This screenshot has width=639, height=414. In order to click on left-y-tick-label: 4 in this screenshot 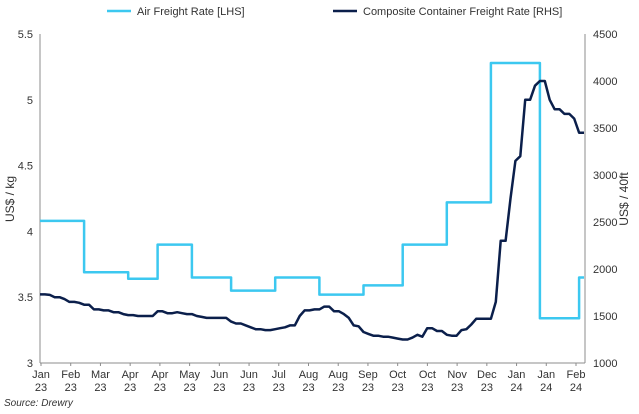, I will do `click(30, 232)`.